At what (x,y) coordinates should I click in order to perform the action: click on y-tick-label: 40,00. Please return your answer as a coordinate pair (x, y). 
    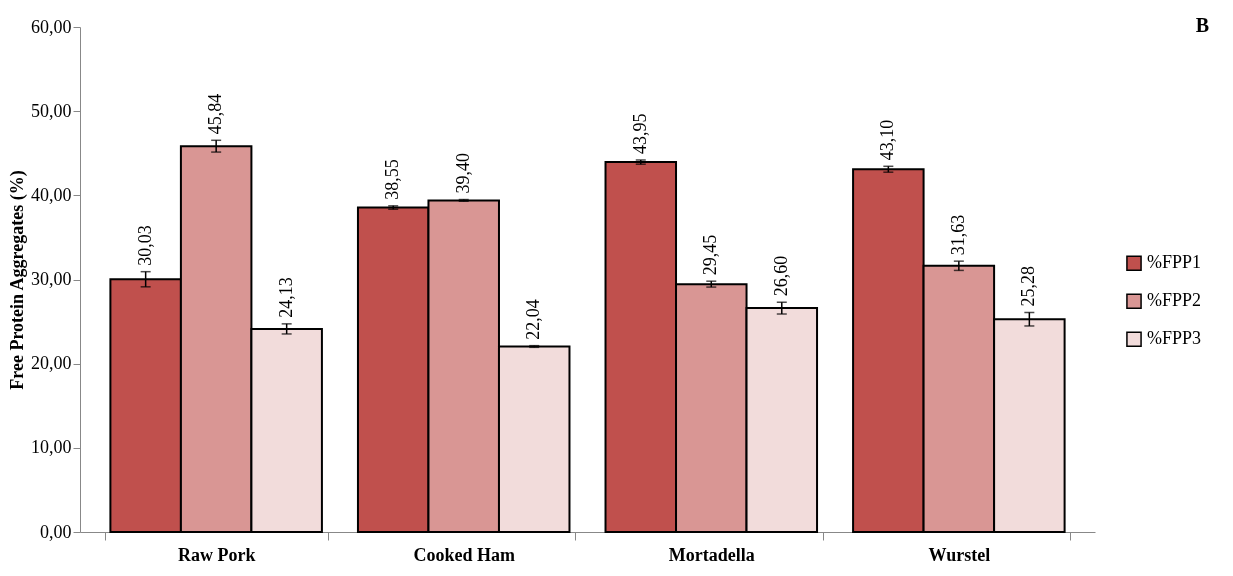
    Looking at the image, I should click on (51, 194).